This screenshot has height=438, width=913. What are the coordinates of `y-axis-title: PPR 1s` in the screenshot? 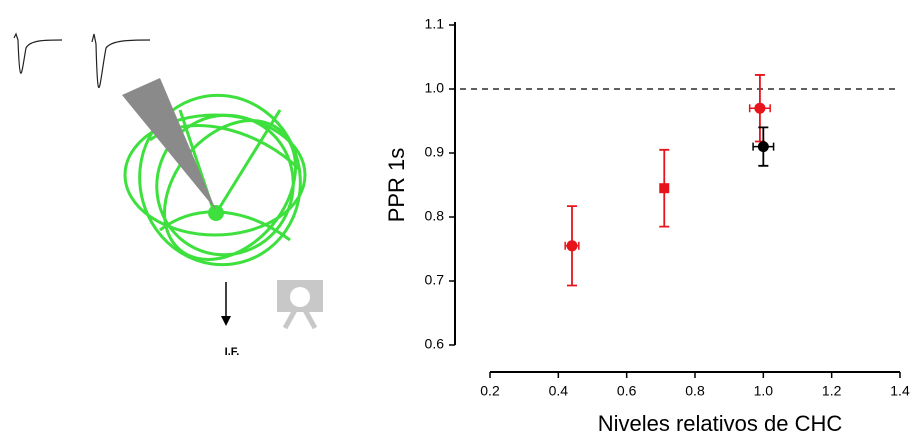 It's located at (396, 185).